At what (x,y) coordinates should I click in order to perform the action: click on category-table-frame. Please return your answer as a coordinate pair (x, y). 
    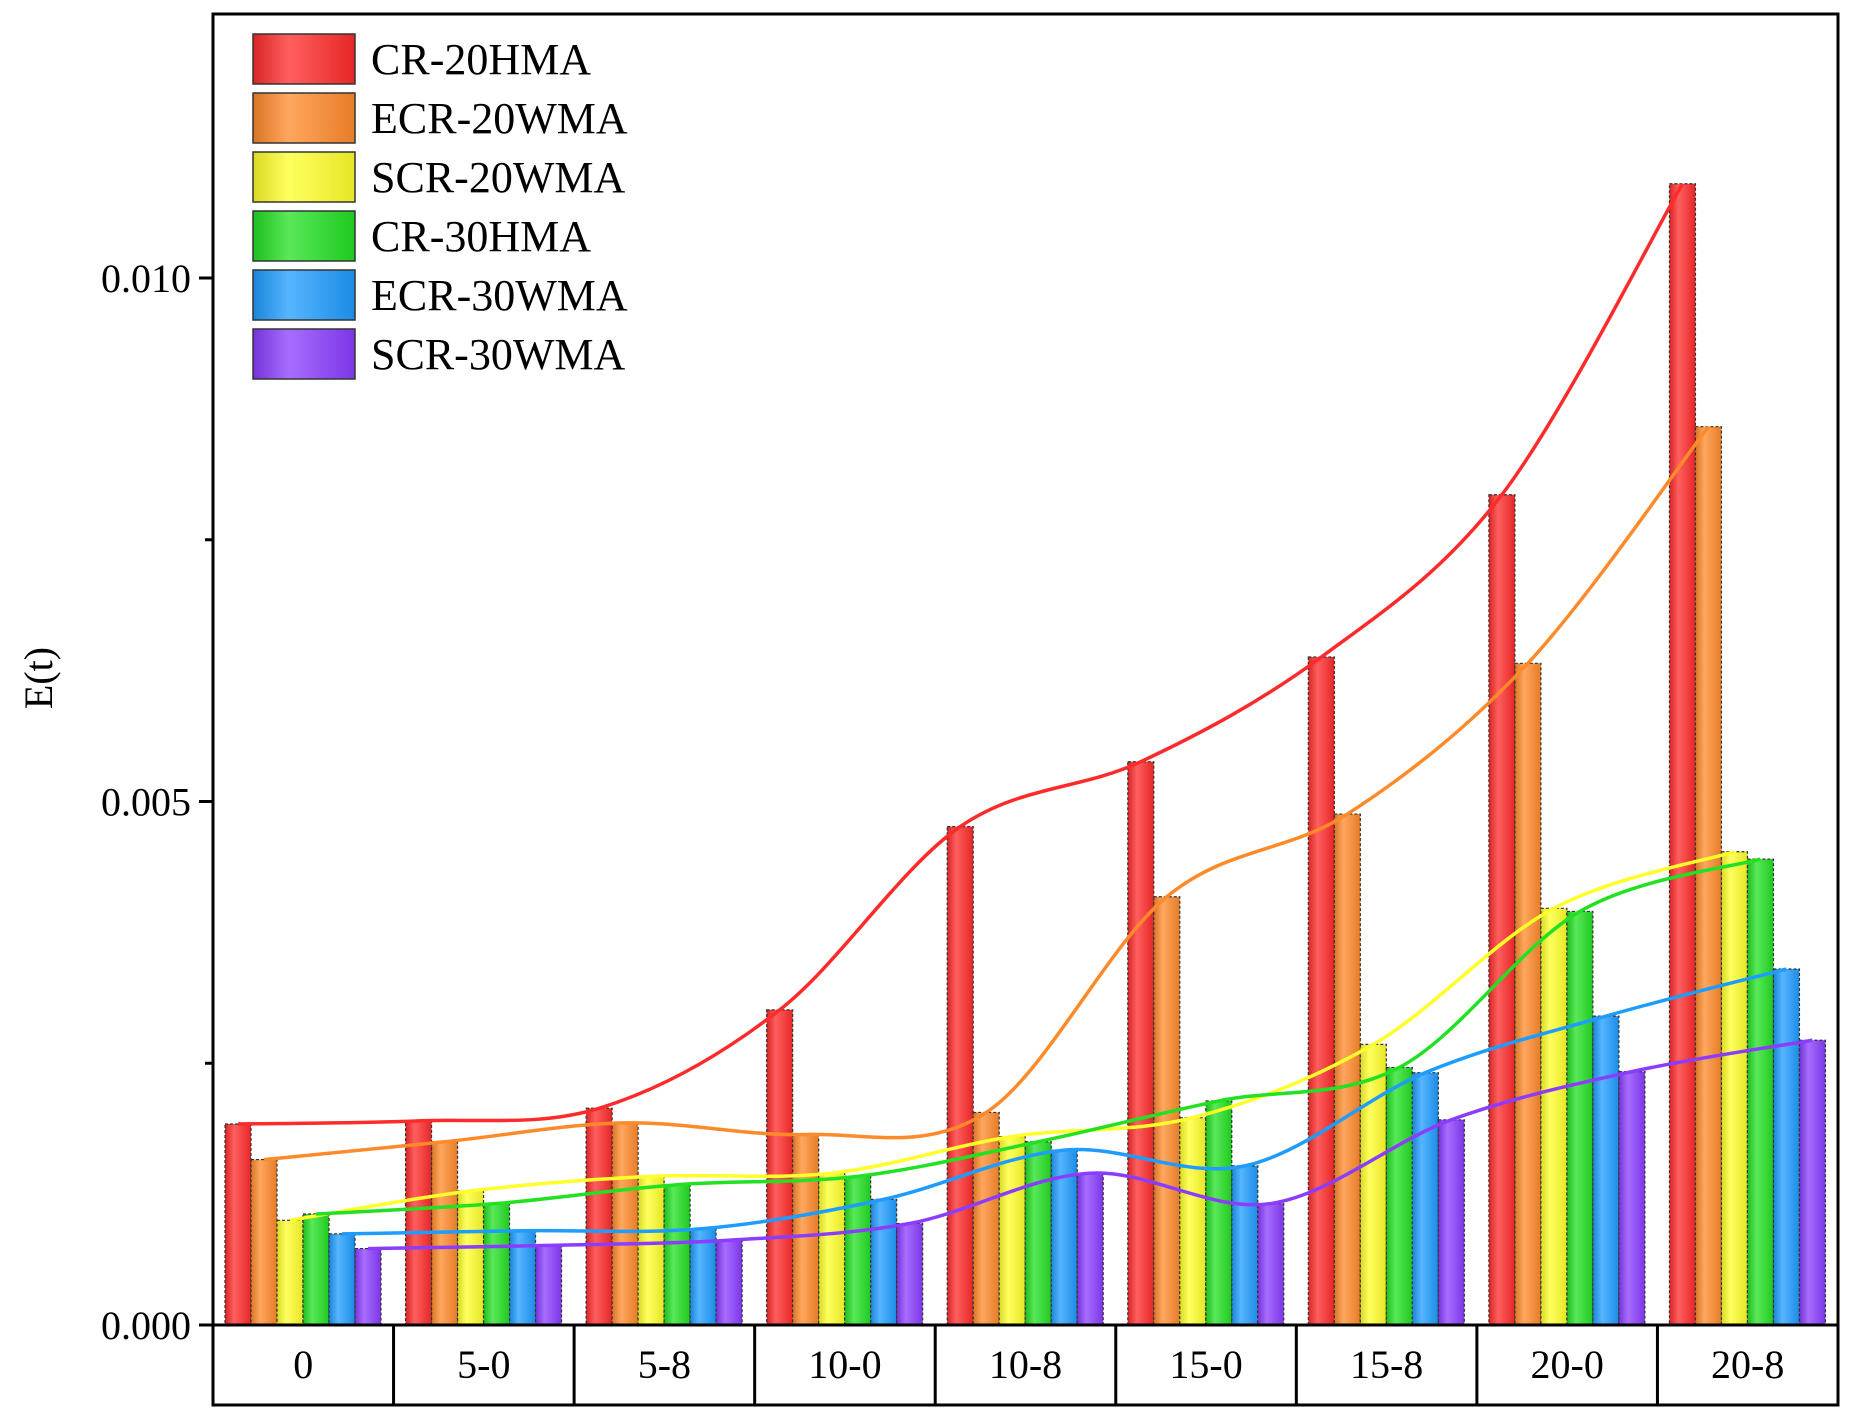
    Looking at the image, I should click on (1025, 1365).